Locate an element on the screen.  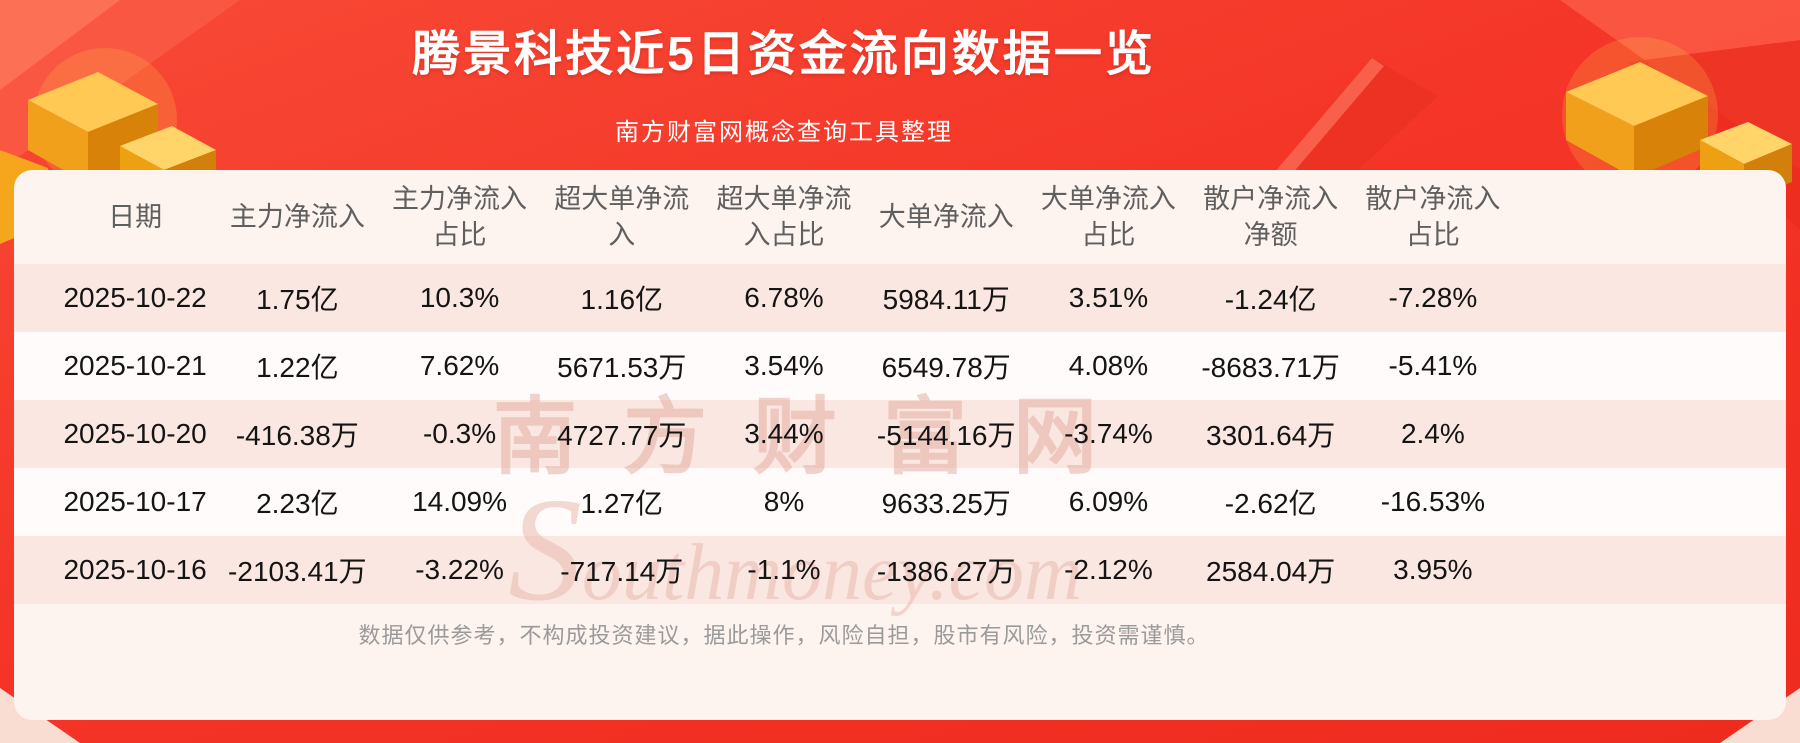
value-cell: -5144.16万 is located at coordinates (946, 435).